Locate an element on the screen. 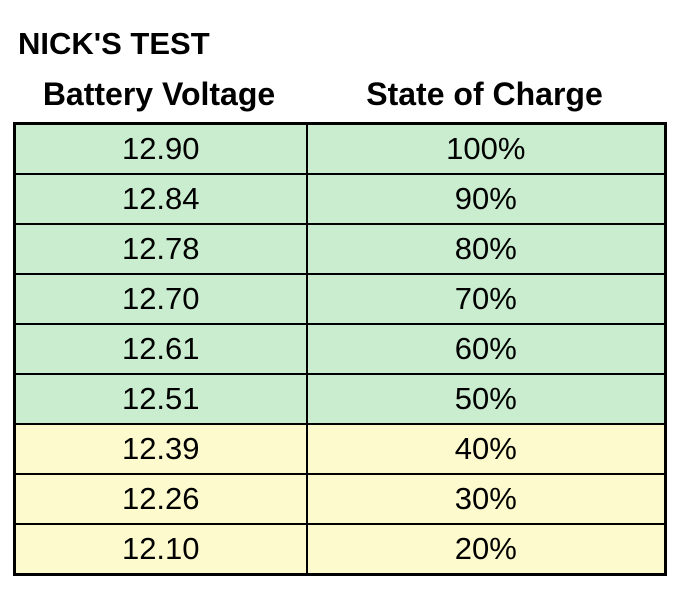 The width and height of the screenshot is (677, 589). cell-voltage: 12.10 is located at coordinates (160, 549).